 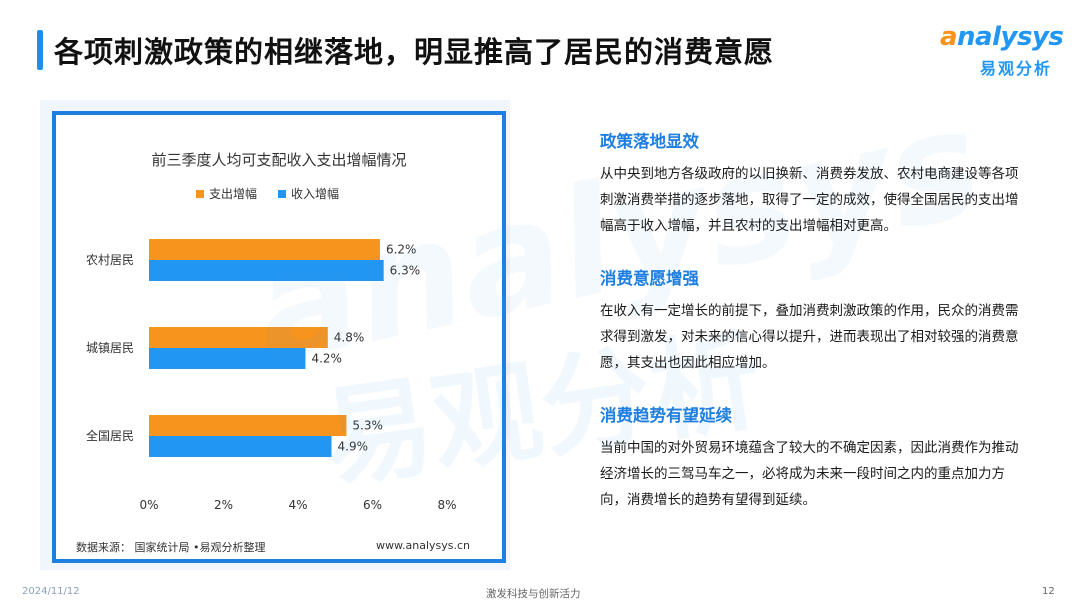 I want to click on title-accent-bar, so click(x=40, y=50).